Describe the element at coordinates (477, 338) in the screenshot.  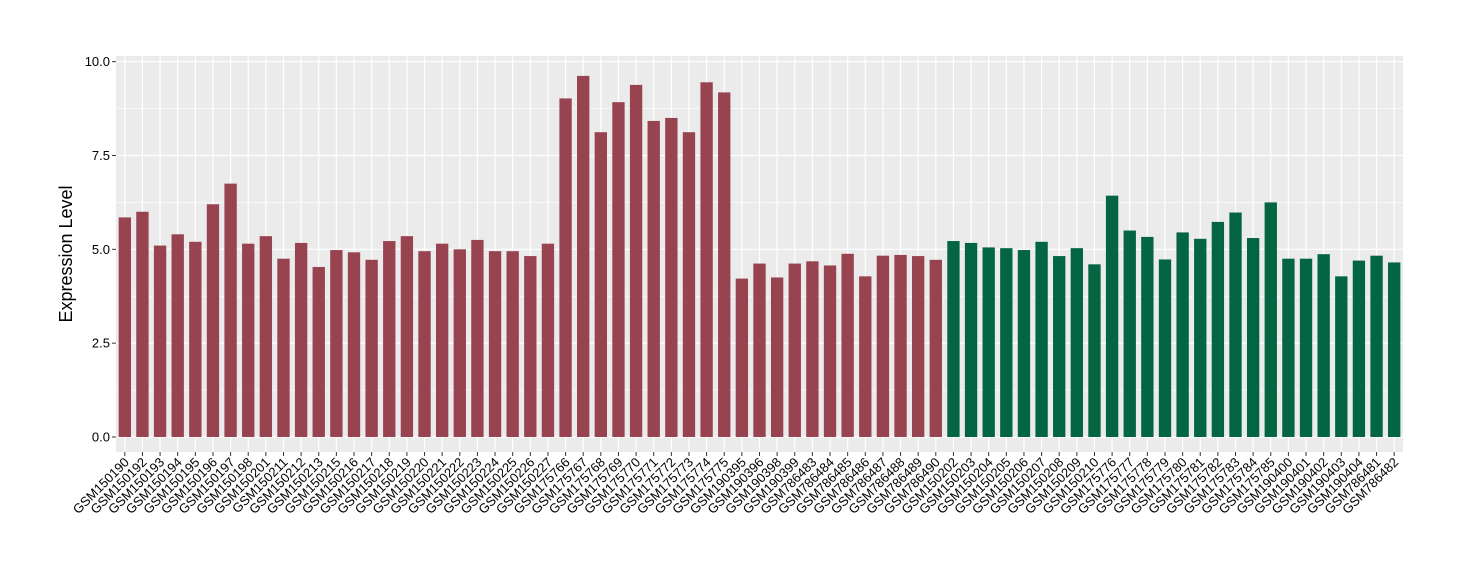
I see `bar-GSM150223` at that location.